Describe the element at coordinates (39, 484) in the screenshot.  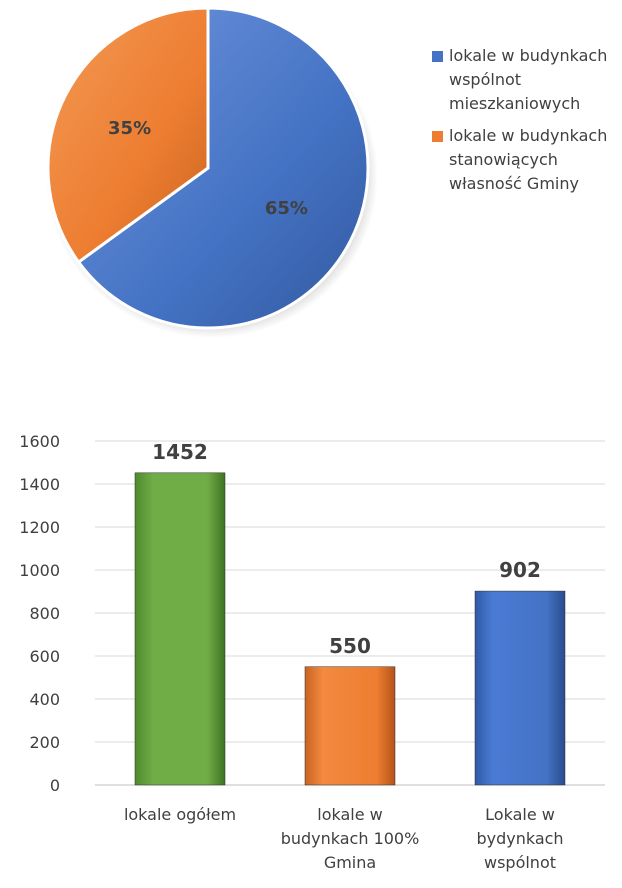
I see `y-tick-label: 1400` at that location.